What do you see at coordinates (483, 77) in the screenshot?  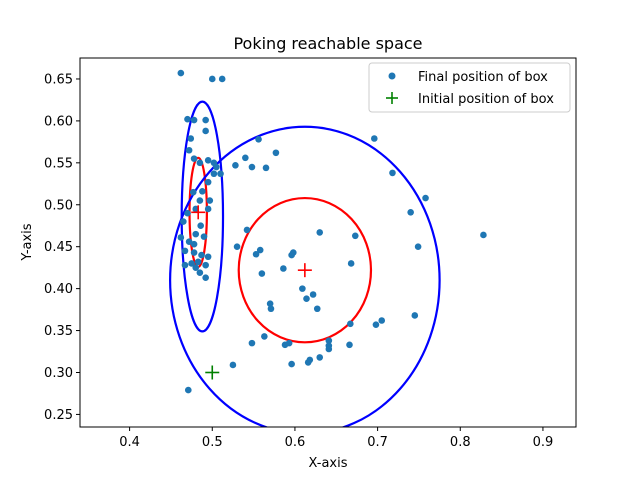 I see `legend-label-final: Final position of box` at bounding box center [483, 77].